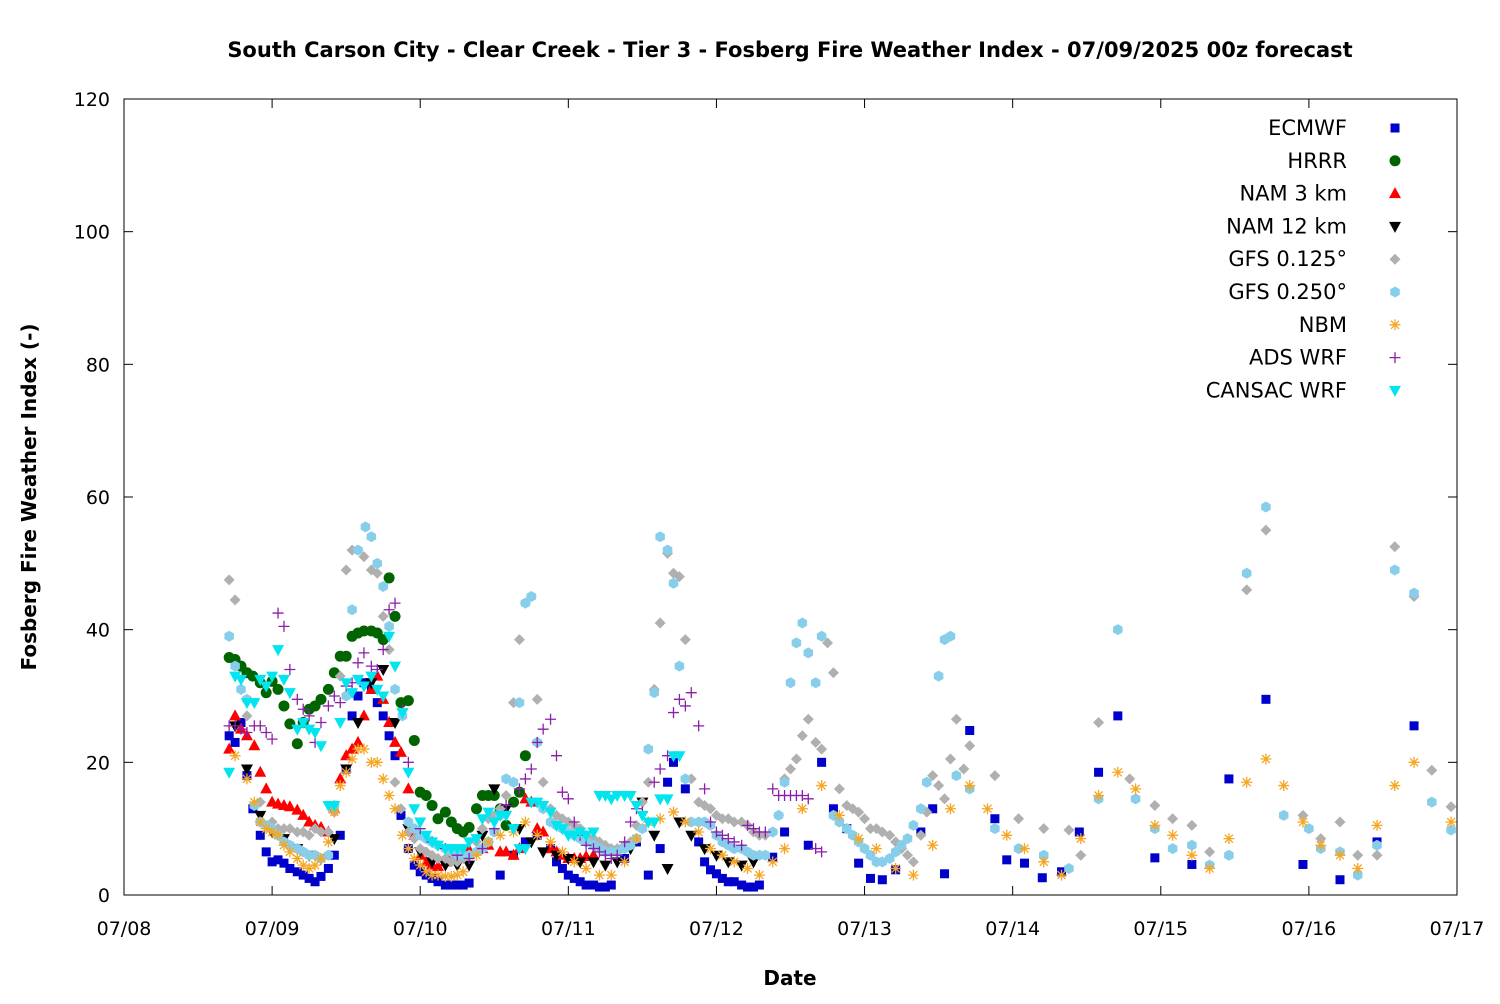 This screenshot has width=1500, height=1004. I want to click on y-tick-label: 100, so click(92, 233).